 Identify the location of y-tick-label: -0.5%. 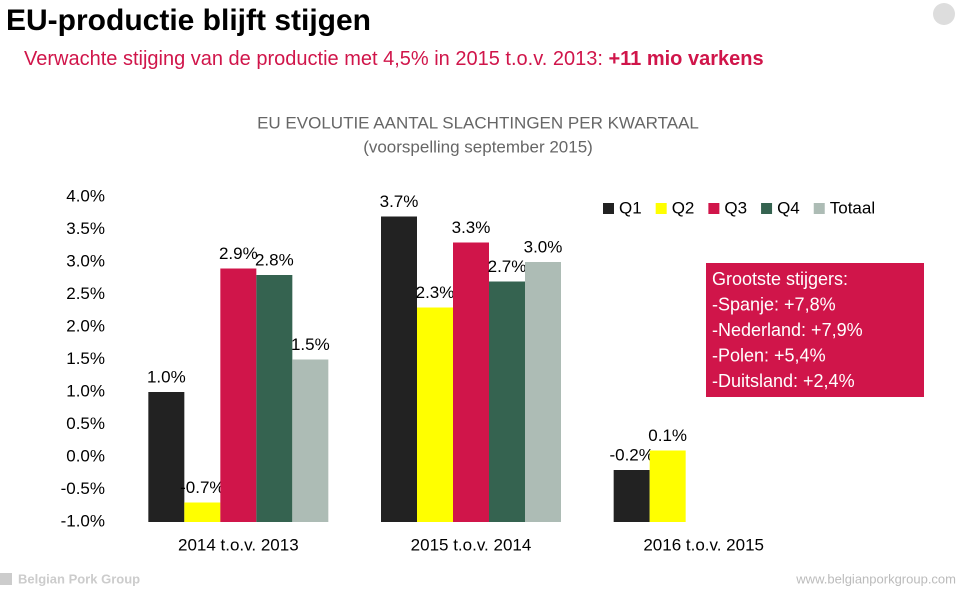
(83, 488).